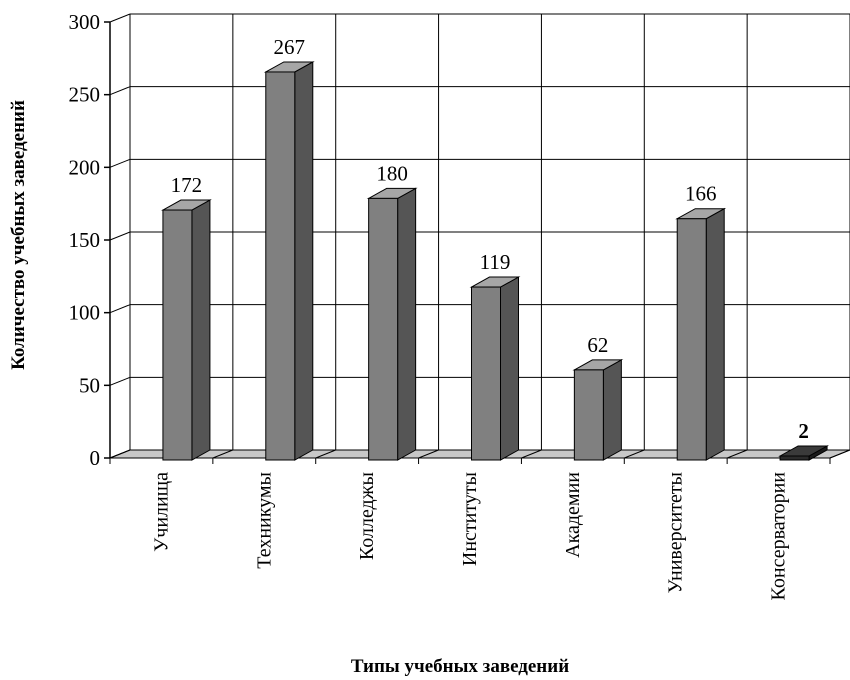  What do you see at coordinates (85, 167) in the screenshot?
I see `y-tick-label: 200` at bounding box center [85, 167].